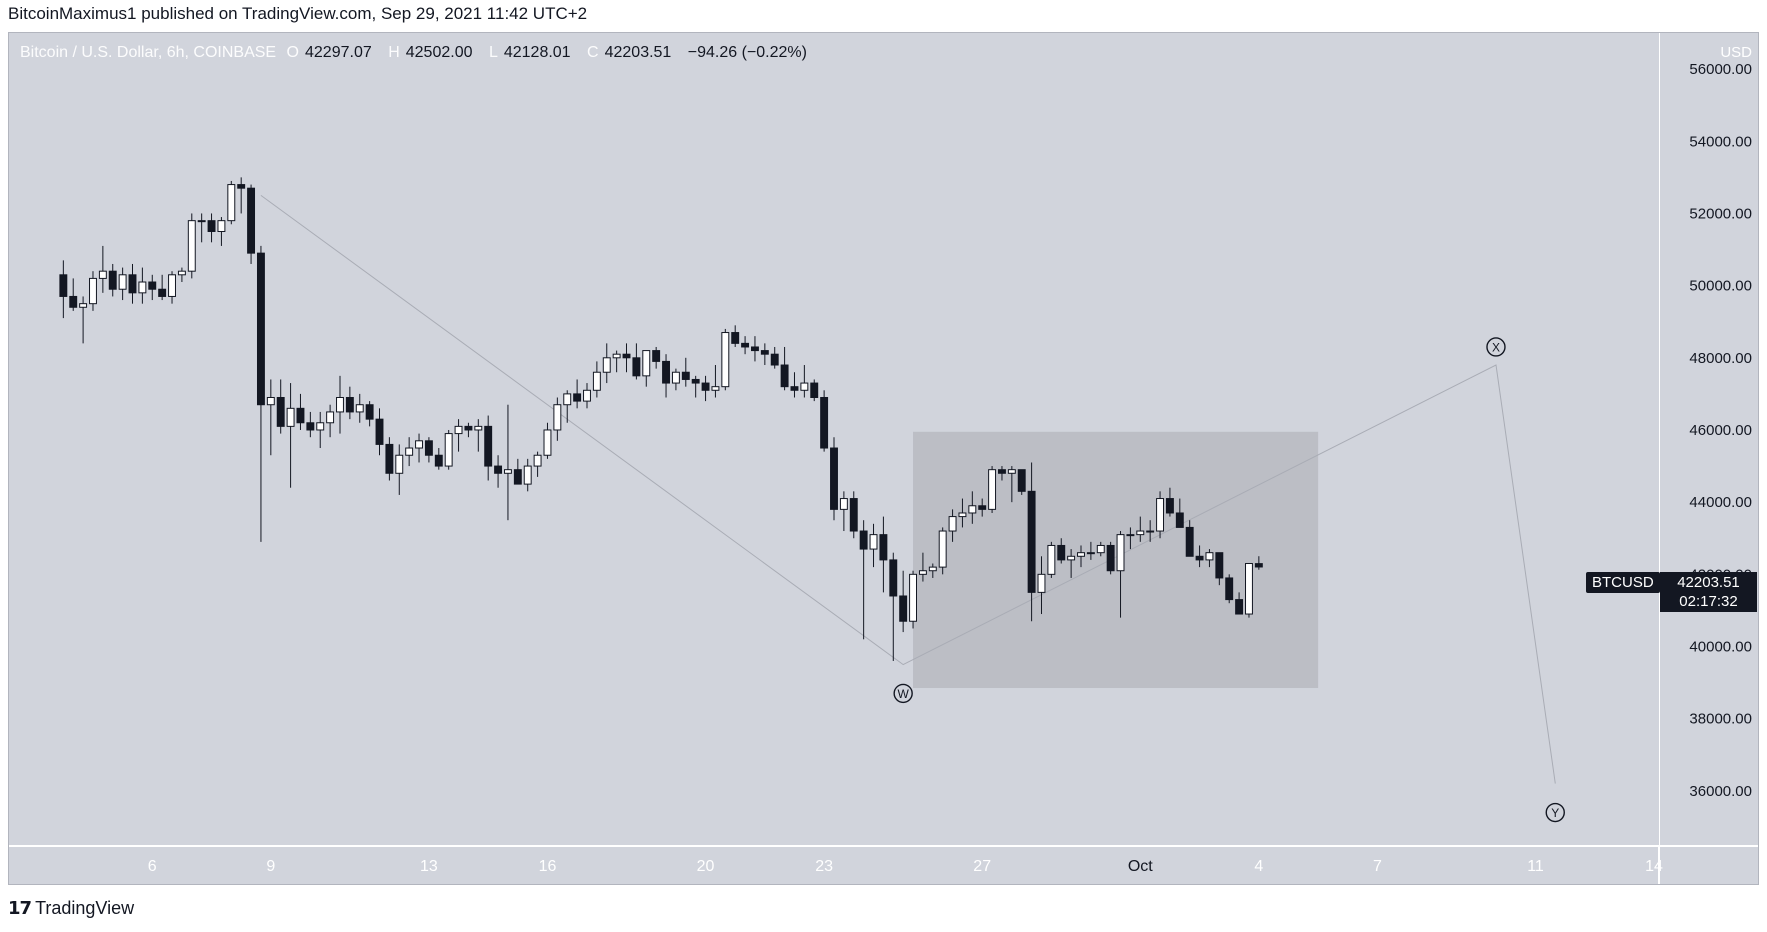  I want to click on time-tick-label: 27, so click(982, 866).